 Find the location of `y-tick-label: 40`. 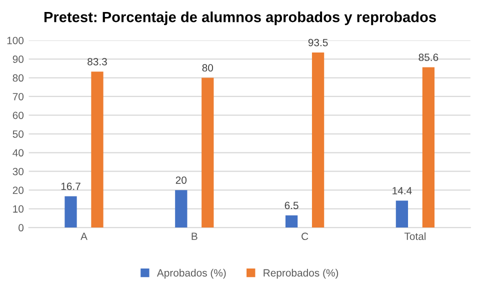

y-tick-label: 40 is located at coordinates (18, 153).